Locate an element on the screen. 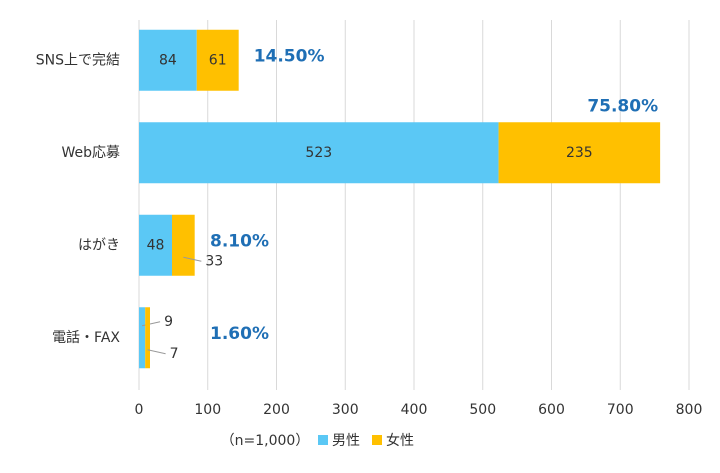 This screenshot has height=473, width=720. x-tick-label: 0 is located at coordinates (139, 410).